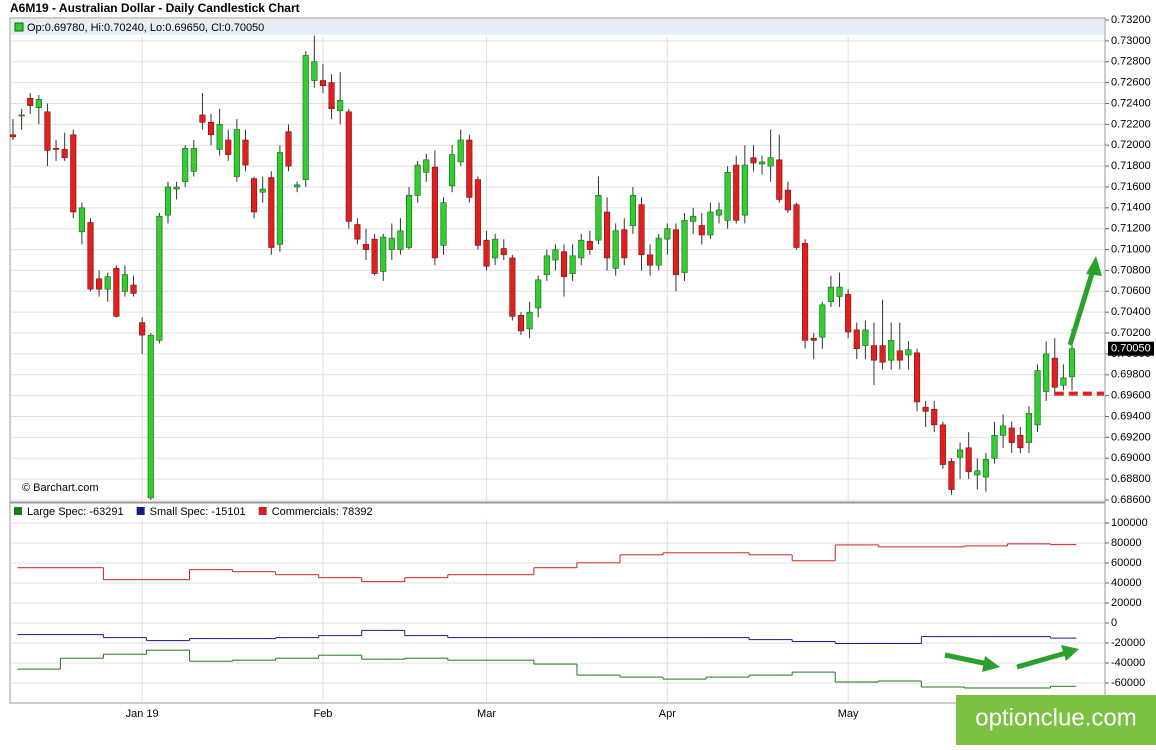  I want to click on logo: optionclue.com, so click(1055, 717).